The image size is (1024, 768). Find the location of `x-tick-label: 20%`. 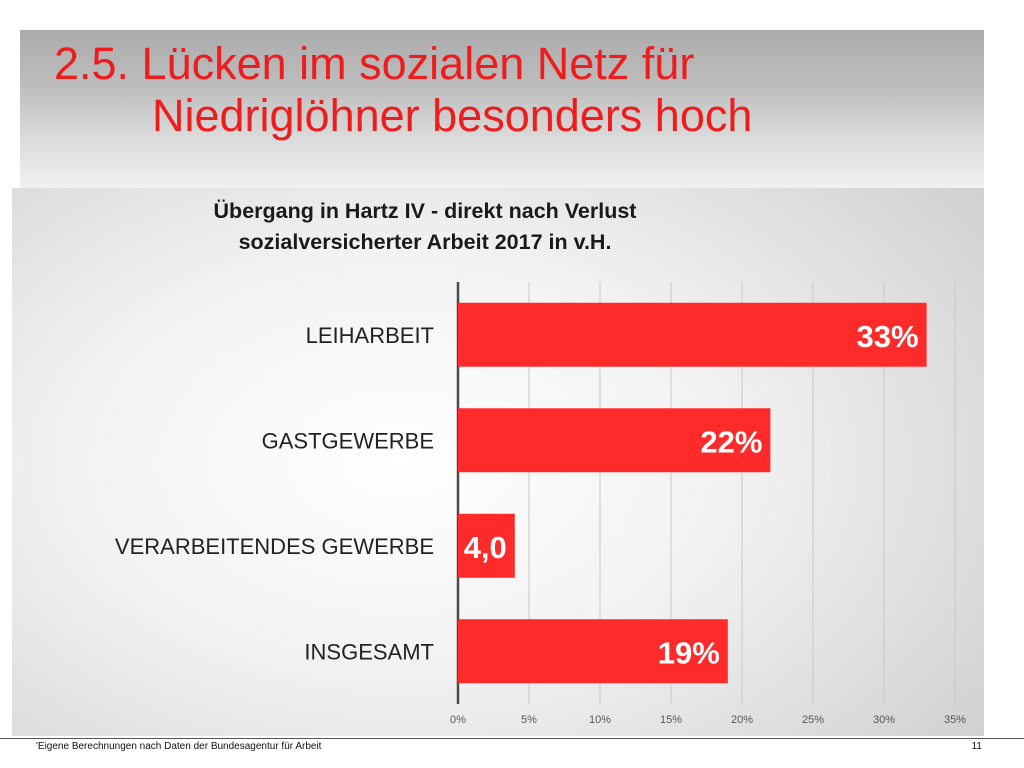

x-tick-label: 20% is located at coordinates (742, 720).